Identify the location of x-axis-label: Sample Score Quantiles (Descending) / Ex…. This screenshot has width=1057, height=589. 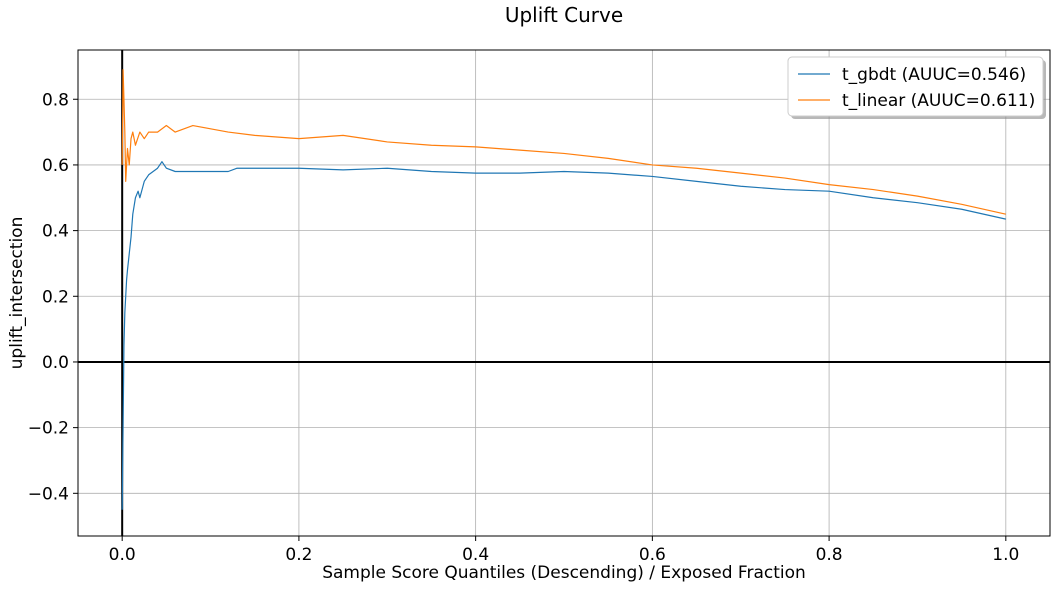
(564, 573).